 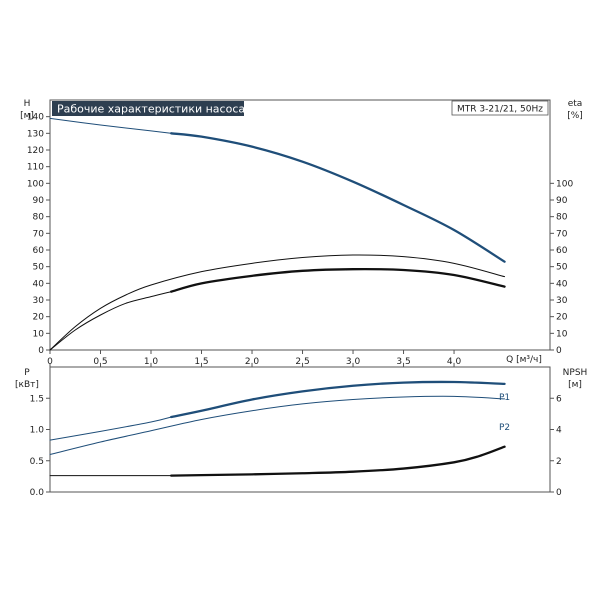 I want to click on y-tick-label: 50, so click(x=39, y=268).